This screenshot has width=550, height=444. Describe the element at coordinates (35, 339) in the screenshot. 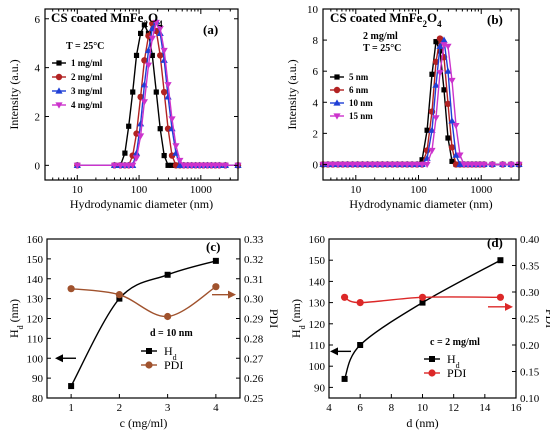

I see `y-tick-label: 110` at that location.